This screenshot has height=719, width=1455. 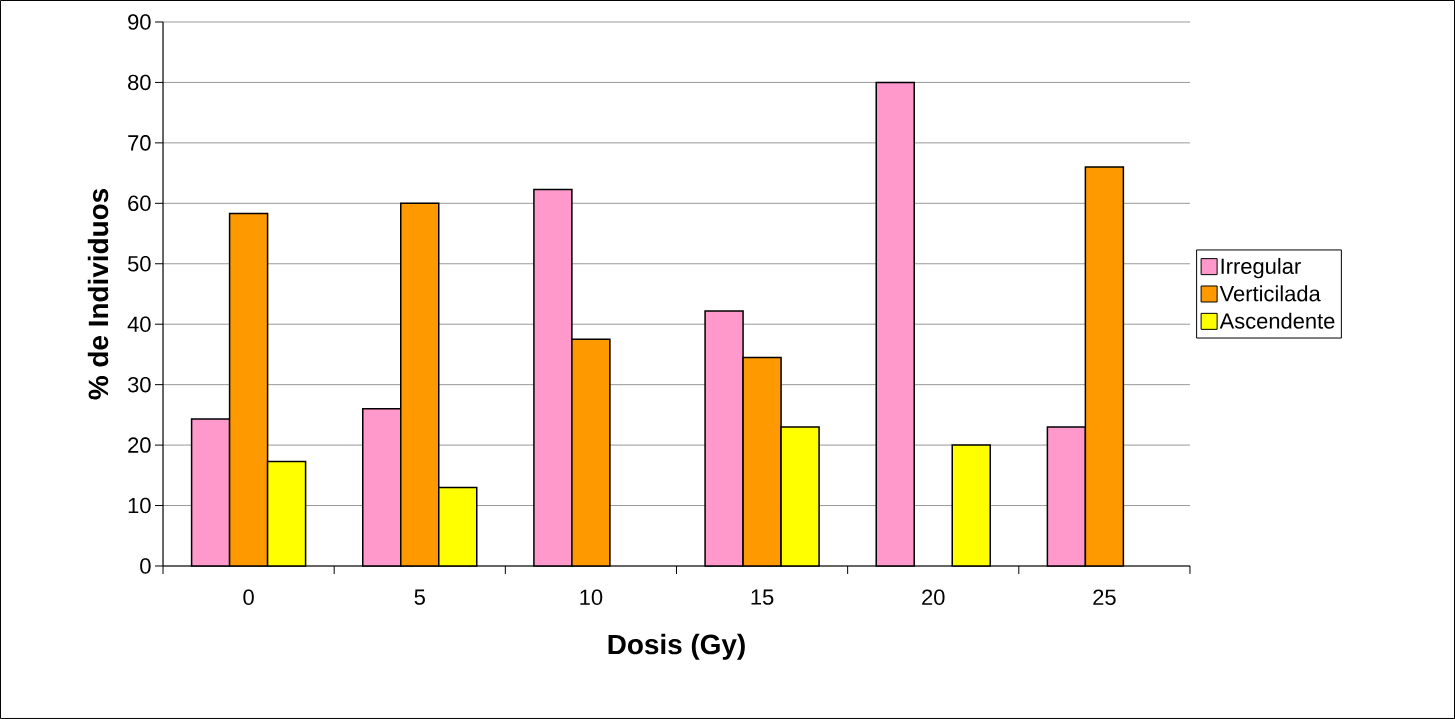 I want to click on y-tick-label: 30, so click(x=139, y=384).